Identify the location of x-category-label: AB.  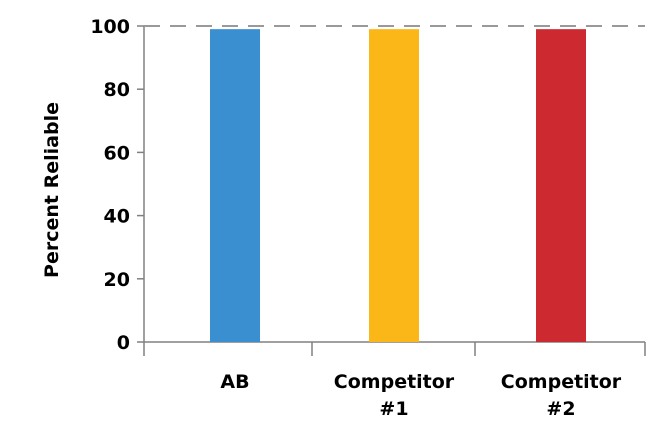
(234, 382).